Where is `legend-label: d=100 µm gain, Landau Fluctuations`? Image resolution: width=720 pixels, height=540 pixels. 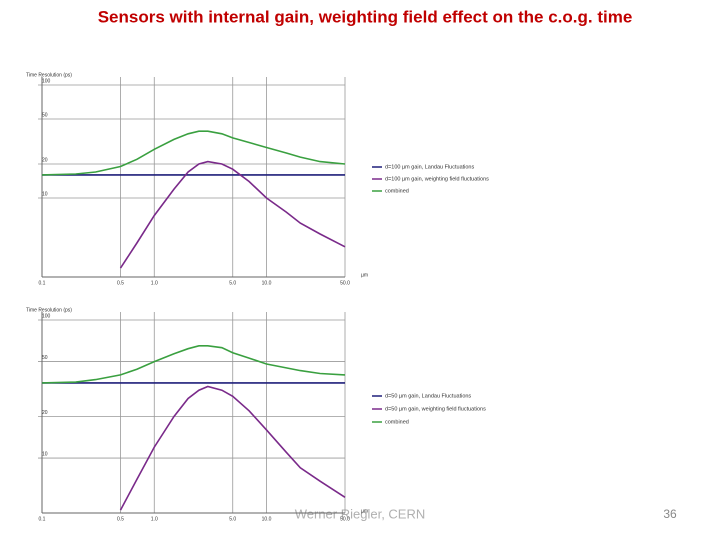
legend-label: d=100 µm gain, Landau Fluctuations is located at coordinates (429, 167).